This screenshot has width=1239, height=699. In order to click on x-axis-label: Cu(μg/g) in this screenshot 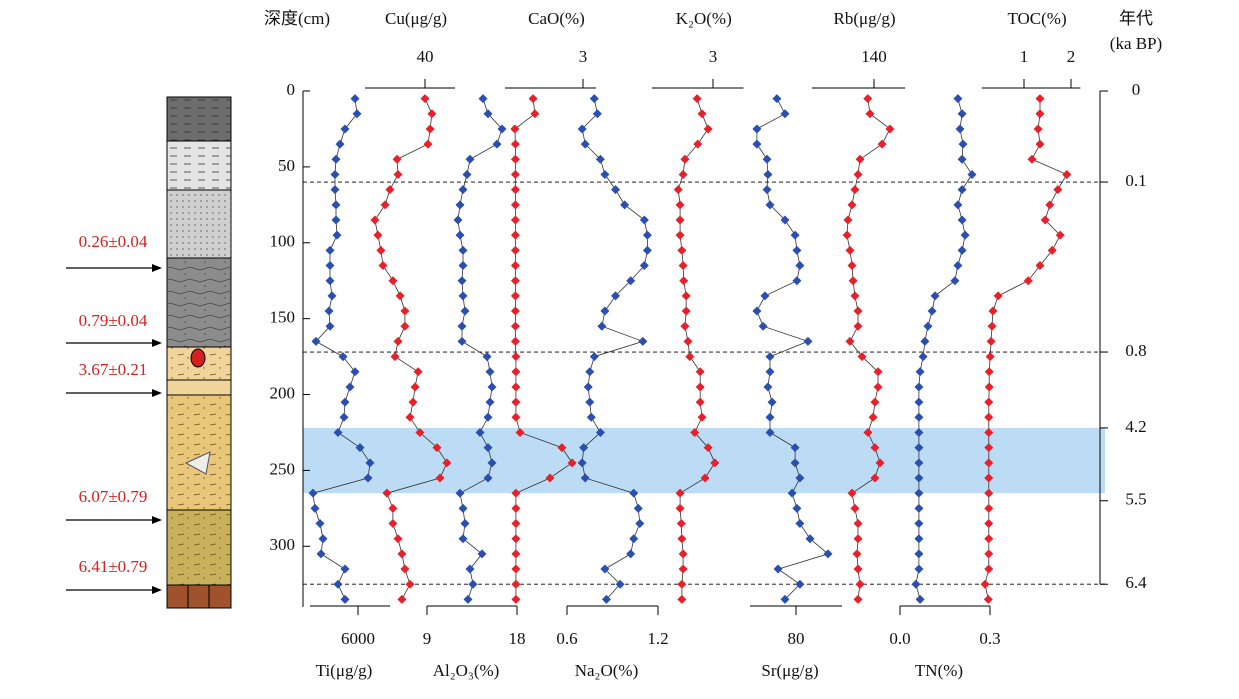, I will do `click(416, 18)`.